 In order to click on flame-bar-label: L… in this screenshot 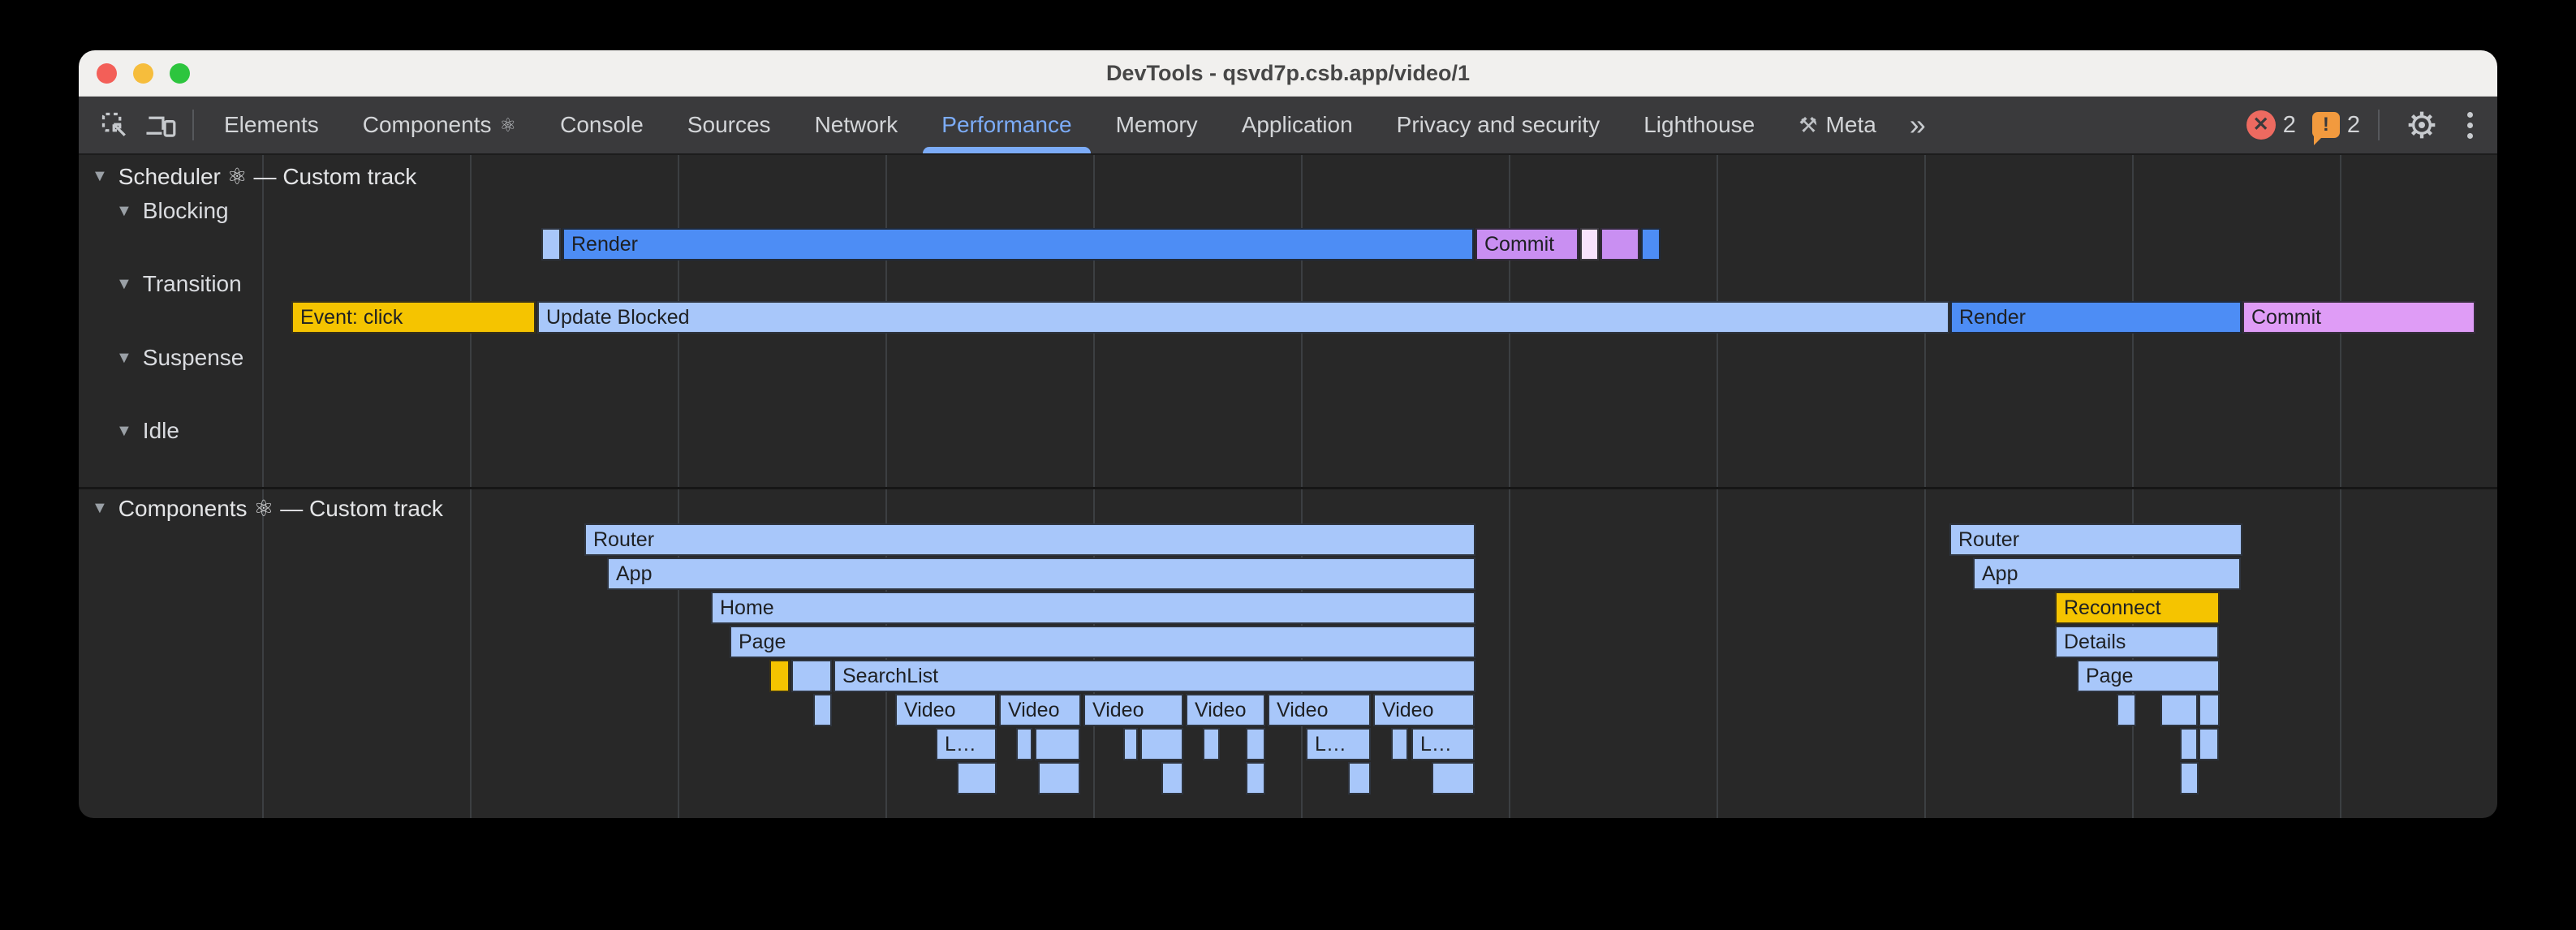, I will do `click(961, 744)`.